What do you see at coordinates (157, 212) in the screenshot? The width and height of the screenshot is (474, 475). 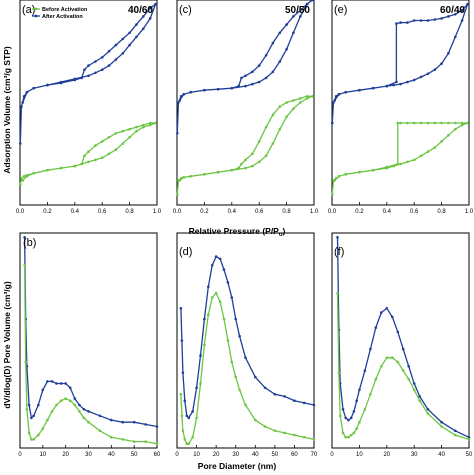 I see `x-tick-label: 1.0` at bounding box center [157, 212].